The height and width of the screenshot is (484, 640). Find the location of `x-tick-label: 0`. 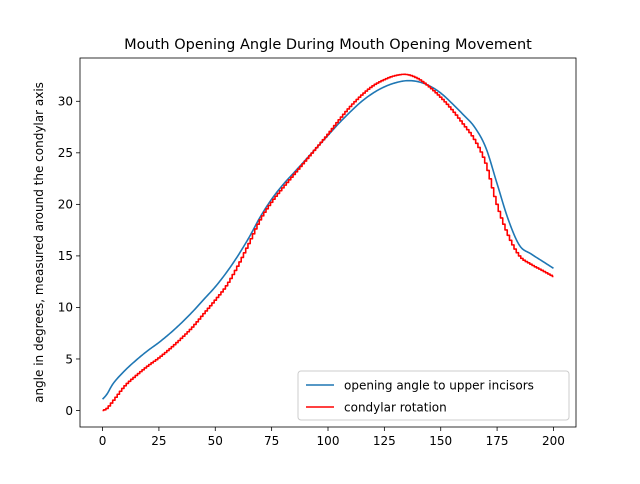

x-tick-label: 0 is located at coordinates (103, 441).